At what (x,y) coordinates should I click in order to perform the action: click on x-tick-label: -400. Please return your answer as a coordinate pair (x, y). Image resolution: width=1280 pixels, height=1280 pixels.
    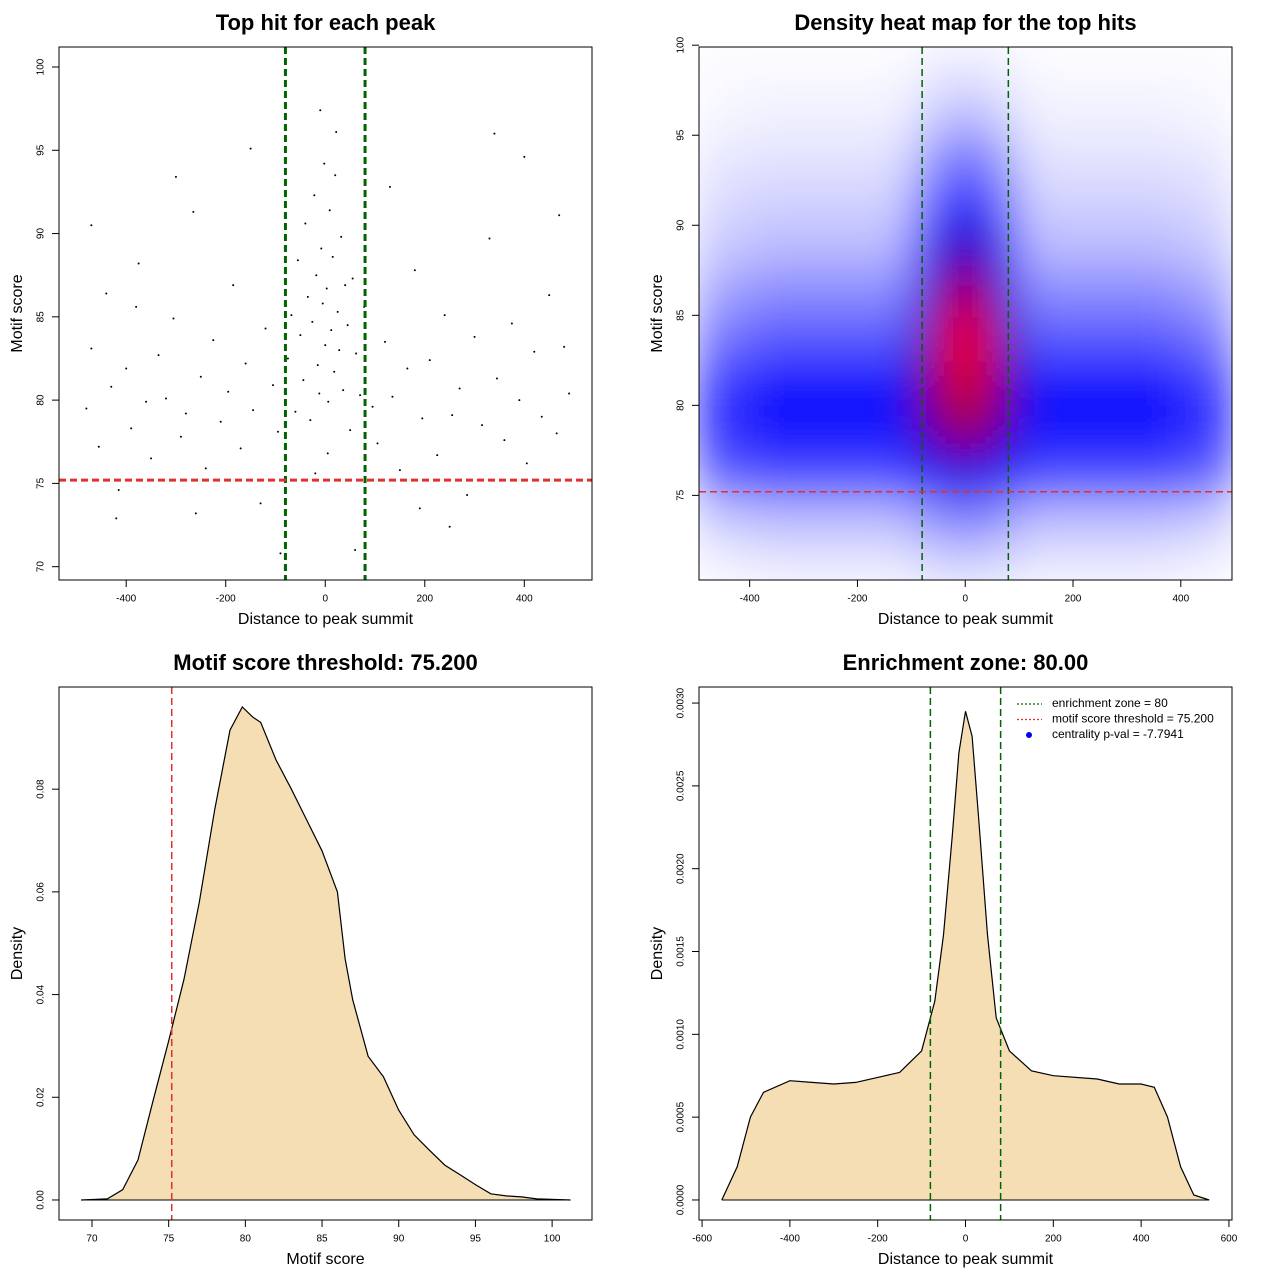
    Looking at the image, I should click on (126, 599).